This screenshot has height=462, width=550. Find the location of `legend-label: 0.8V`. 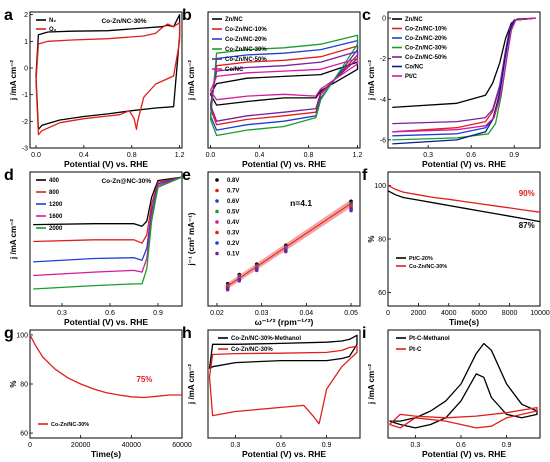

legend-label: 0.8V is located at coordinates (233, 181).